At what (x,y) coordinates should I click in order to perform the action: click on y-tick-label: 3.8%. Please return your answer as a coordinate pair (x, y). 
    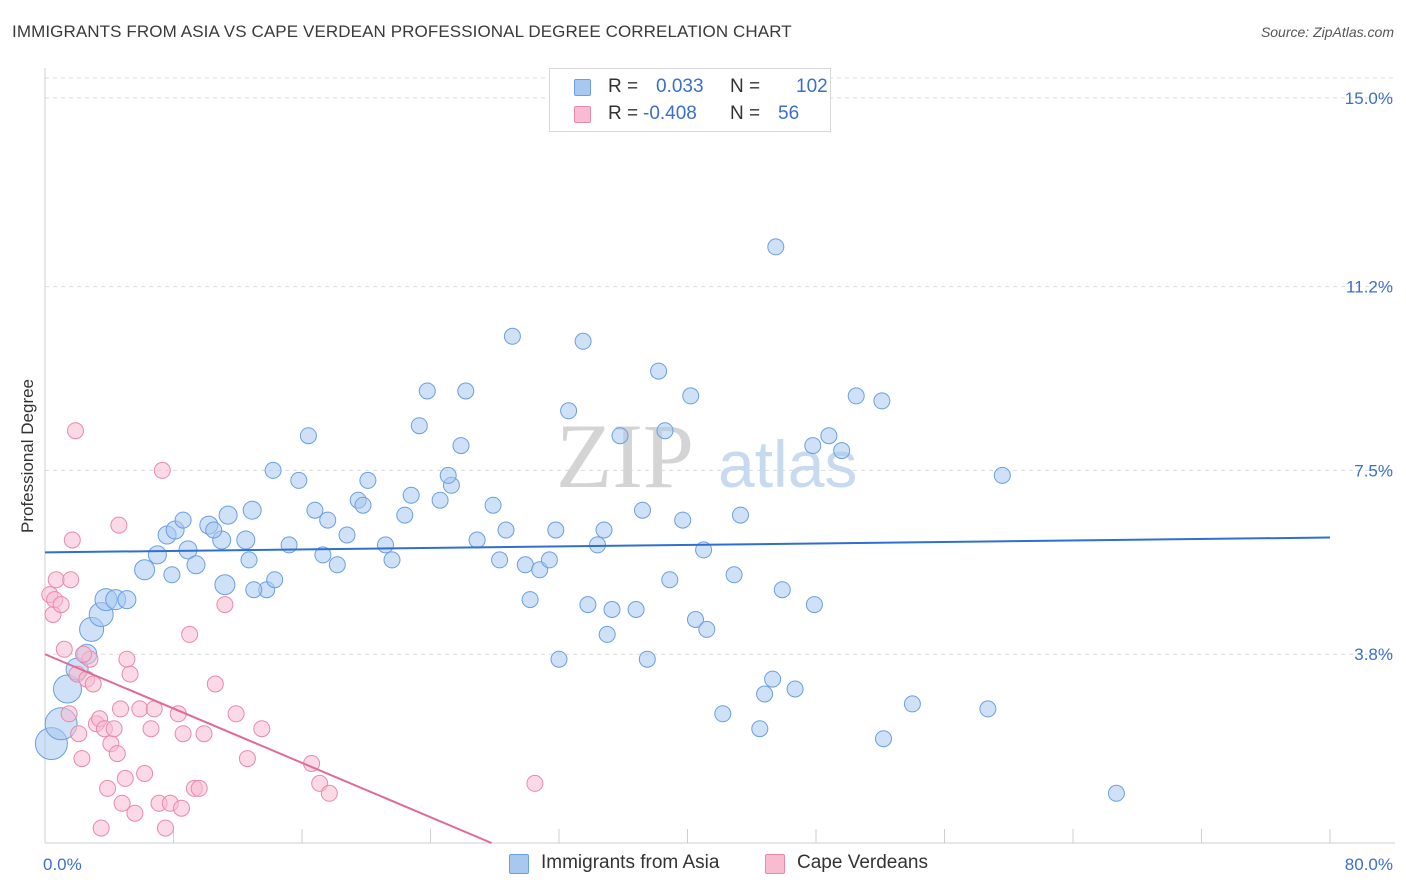
    Looking at the image, I should click on (1373, 654).